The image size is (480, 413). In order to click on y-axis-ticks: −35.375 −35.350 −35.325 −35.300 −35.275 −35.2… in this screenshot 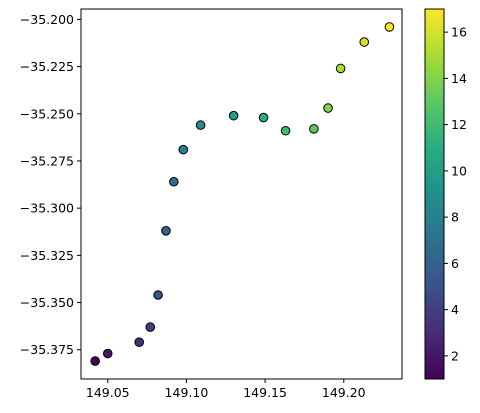, I will do `click(50, 184)`.